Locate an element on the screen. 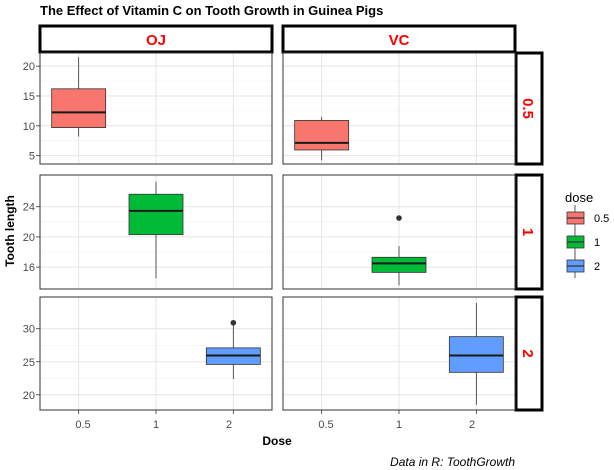 The width and height of the screenshot is (614, 470). y-tick-label-0.5-5: 5 is located at coordinates (32, 157).